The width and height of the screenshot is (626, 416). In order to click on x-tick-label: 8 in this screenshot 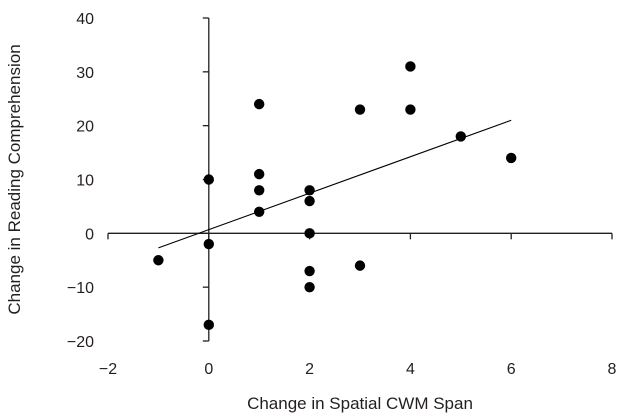, I will do `click(612, 369)`.